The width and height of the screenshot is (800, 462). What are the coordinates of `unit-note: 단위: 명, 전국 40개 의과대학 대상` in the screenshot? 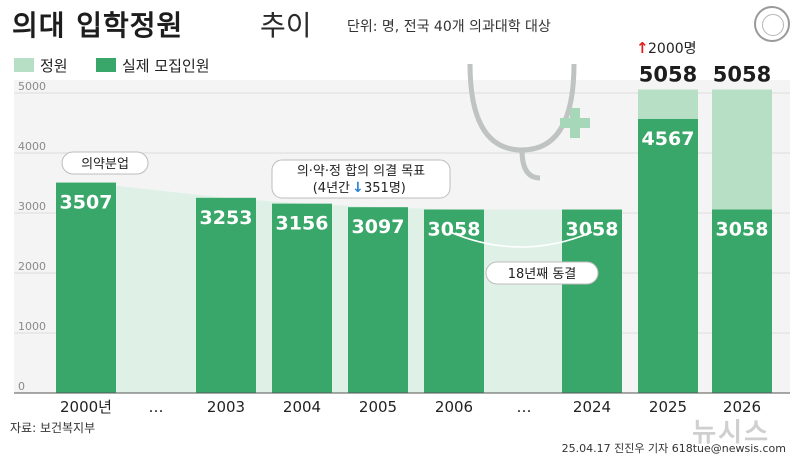 It's located at (449, 27).